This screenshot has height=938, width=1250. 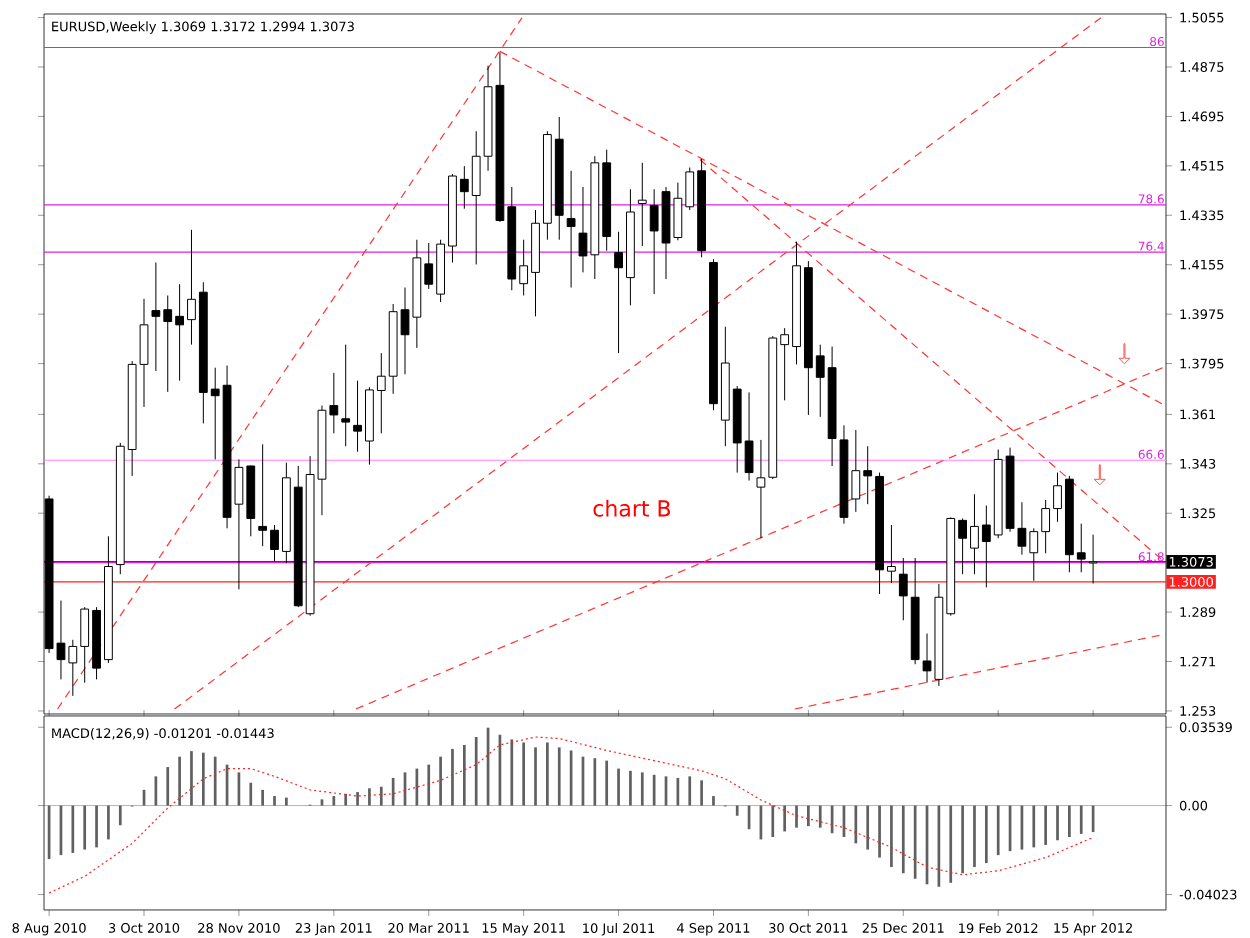 I want to click on annotation: chart B, so click(x=631, y=508).